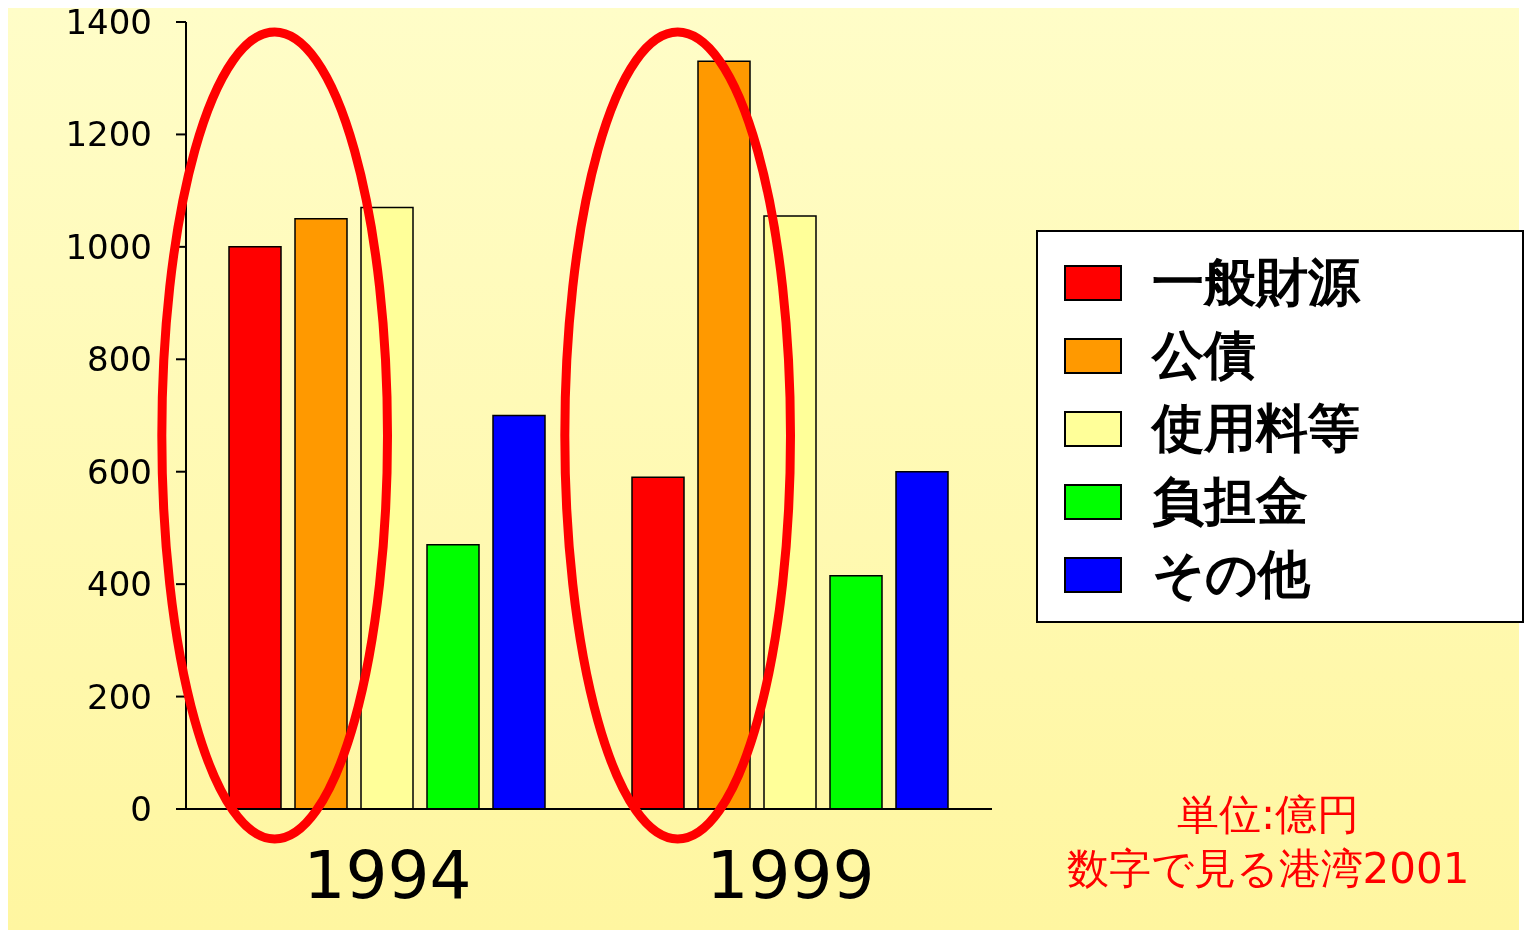 This screenshot has width=1527, height=938. What do you see at coordinates (1256, 282) in the screenshot?
I see `legend-label: 一般財源` at bounding box center [1256, 282].